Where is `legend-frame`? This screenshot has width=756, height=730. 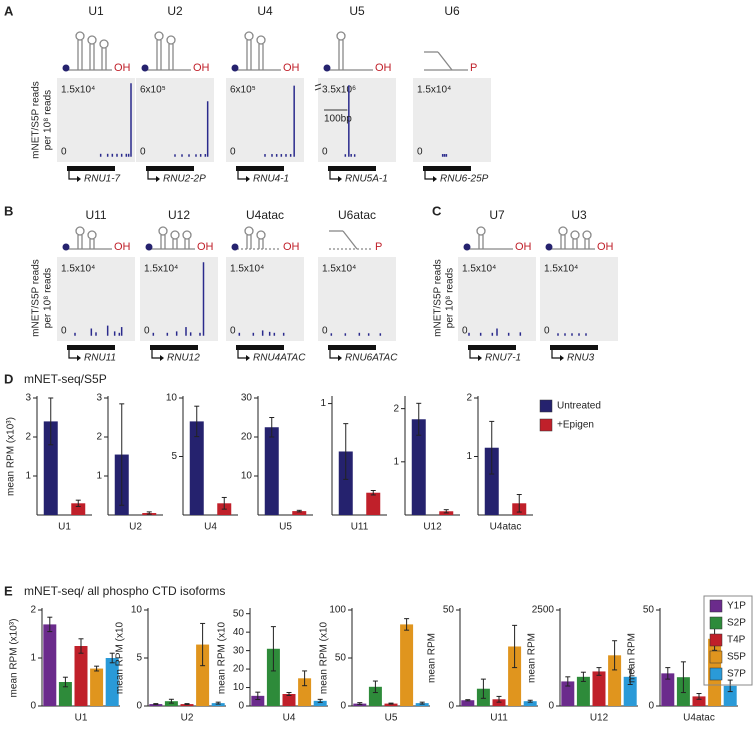
legend-frame is located at coordinates (728, 640).